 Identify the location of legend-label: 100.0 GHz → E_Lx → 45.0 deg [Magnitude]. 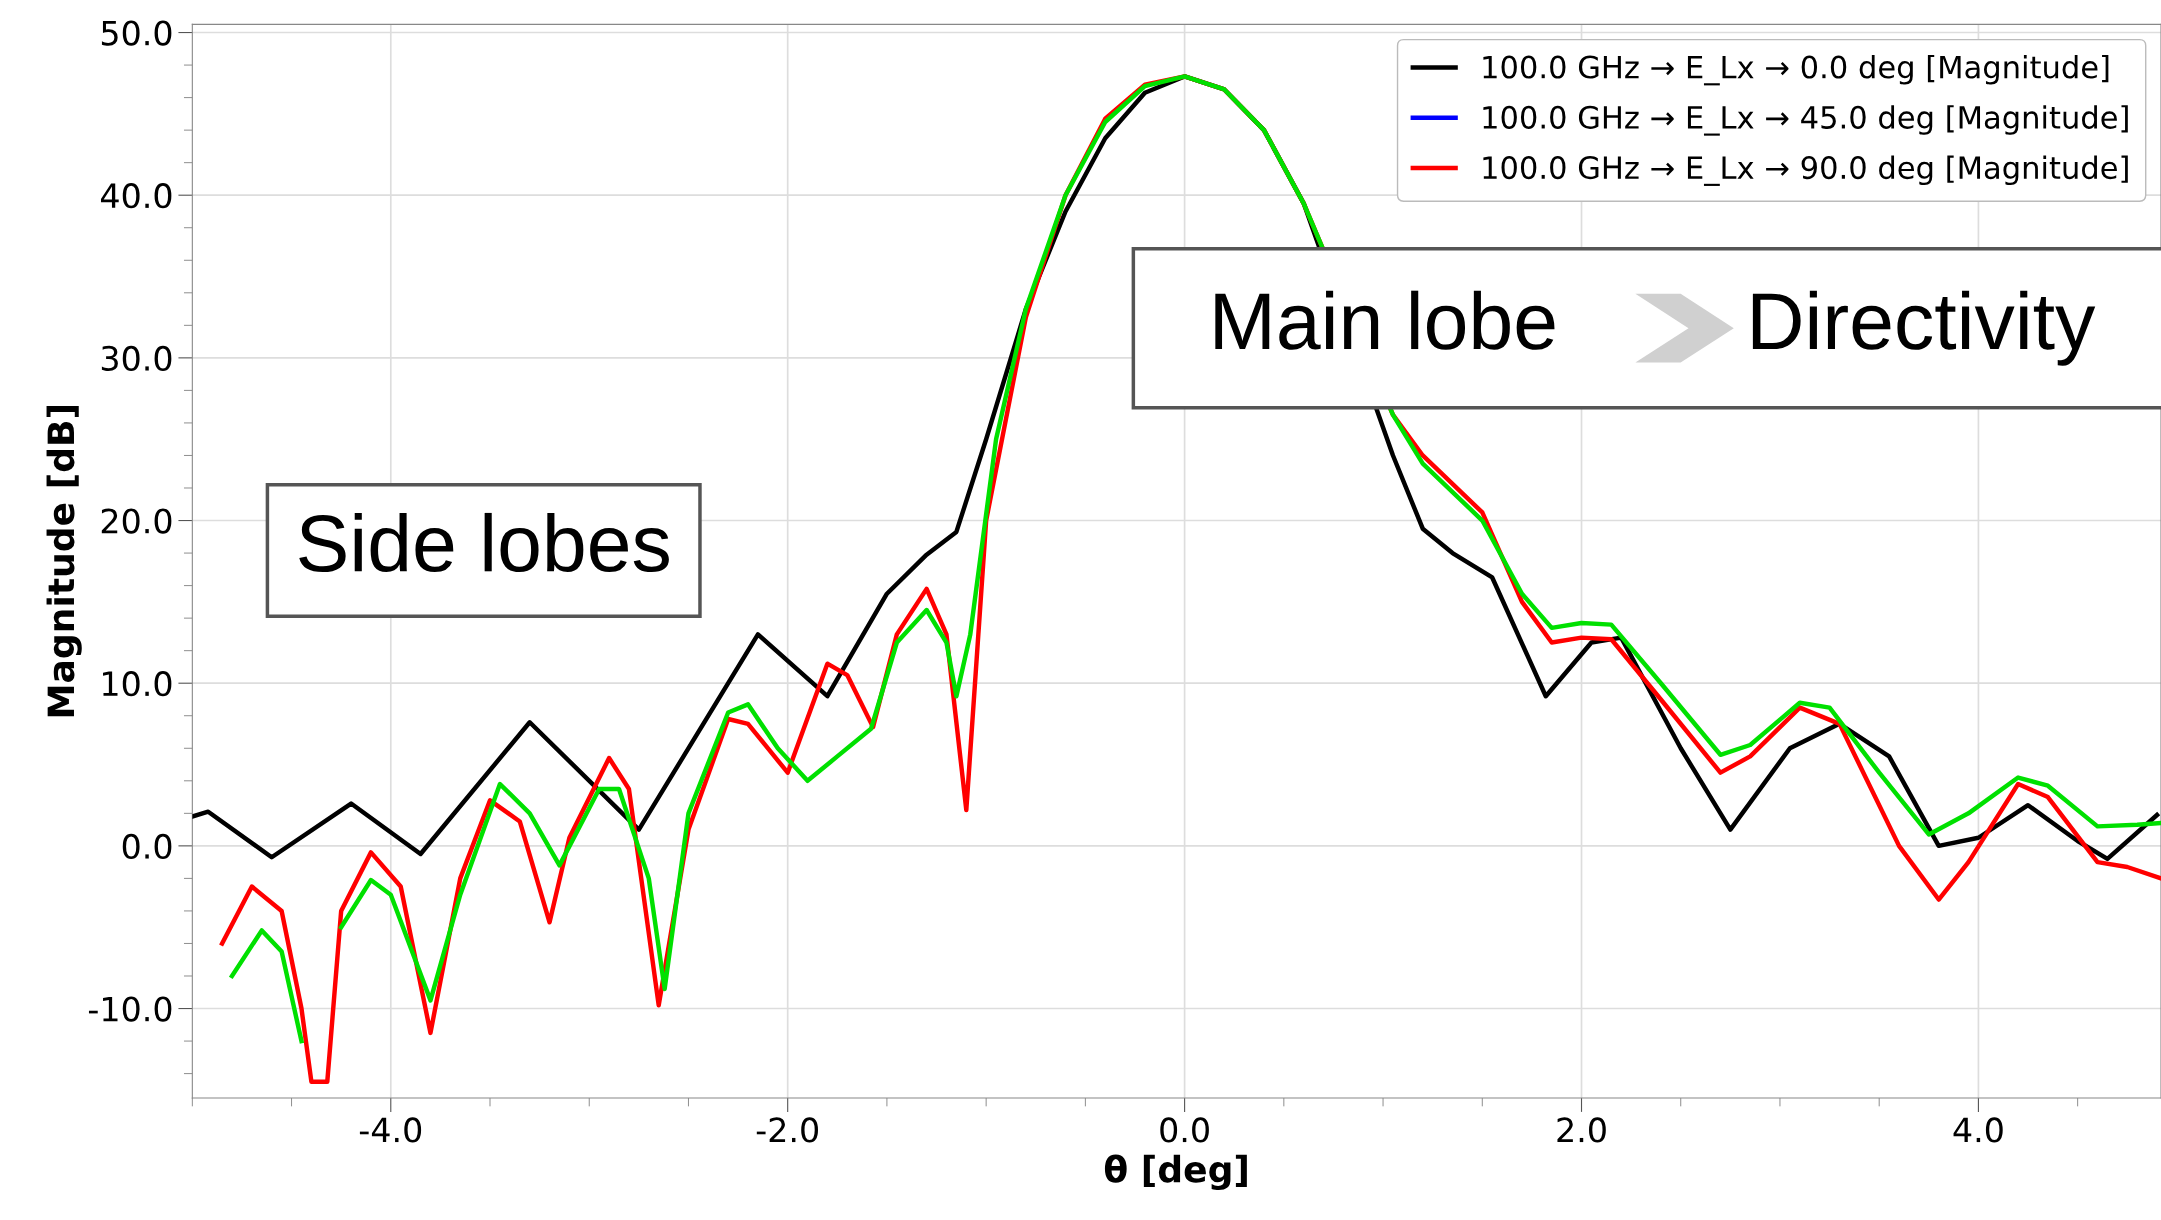
(1805, 120).